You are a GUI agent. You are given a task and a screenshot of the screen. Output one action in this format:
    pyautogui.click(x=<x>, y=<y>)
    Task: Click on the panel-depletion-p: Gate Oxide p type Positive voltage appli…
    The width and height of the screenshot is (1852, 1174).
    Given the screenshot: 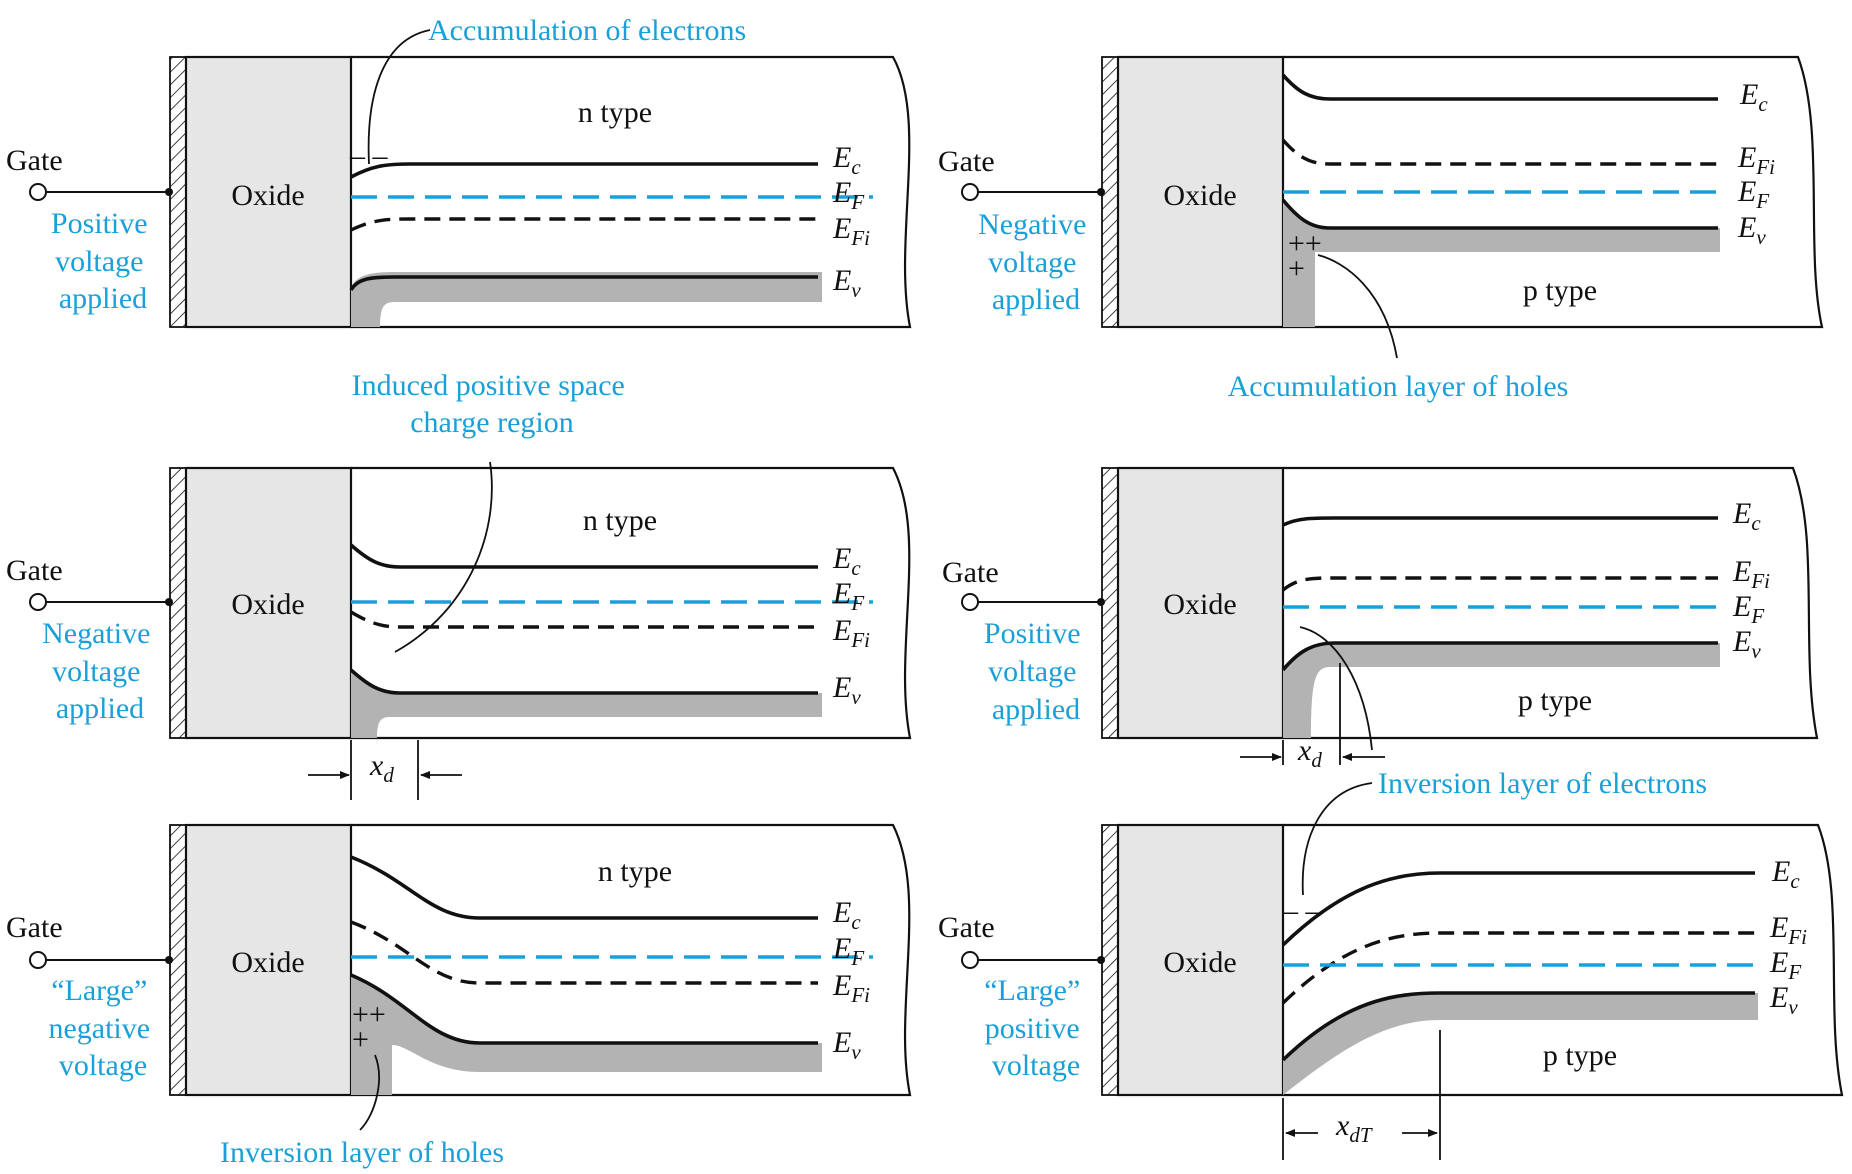 What is the action you would take?
    pyautogui.click(x=1380, y=619)
    